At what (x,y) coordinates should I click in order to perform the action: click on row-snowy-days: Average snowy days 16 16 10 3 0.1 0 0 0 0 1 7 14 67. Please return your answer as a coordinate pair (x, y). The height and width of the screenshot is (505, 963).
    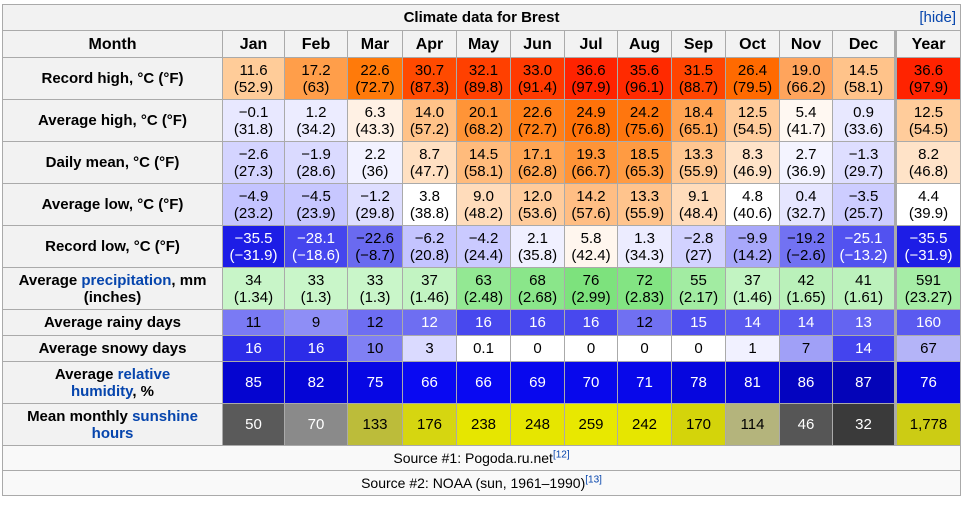
    Looking at the image, I should click on (482, 348).